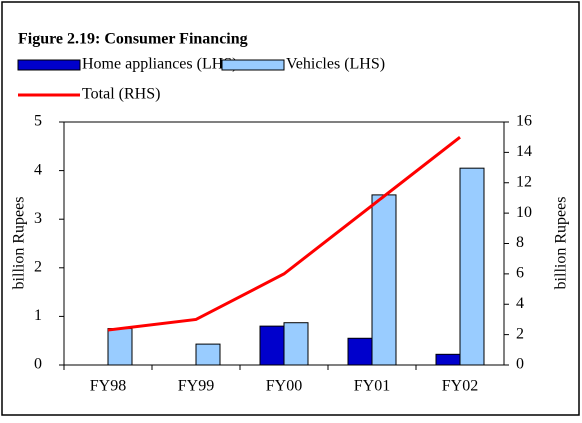  What do you see at coordinates (460, 386) in the screenshot?
I see `x-tick-label: FY02` at bounding box center [460, 386].